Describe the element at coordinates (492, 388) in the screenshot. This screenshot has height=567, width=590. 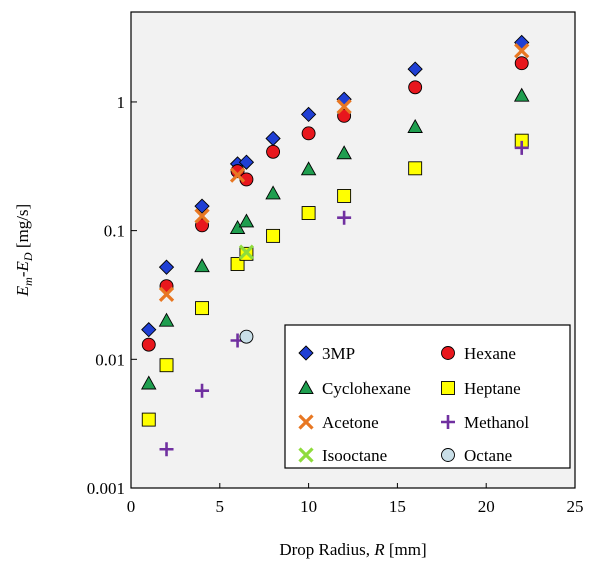
I see `legend-label-heptane: Heptane` at that location.